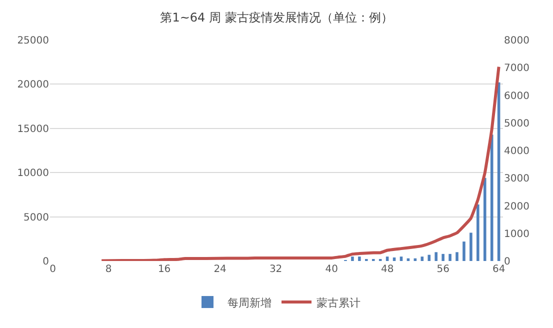  Describe the element at coordinates (517, 206) in the screenshot. I see `y2-tick-label: 2000` at that location.